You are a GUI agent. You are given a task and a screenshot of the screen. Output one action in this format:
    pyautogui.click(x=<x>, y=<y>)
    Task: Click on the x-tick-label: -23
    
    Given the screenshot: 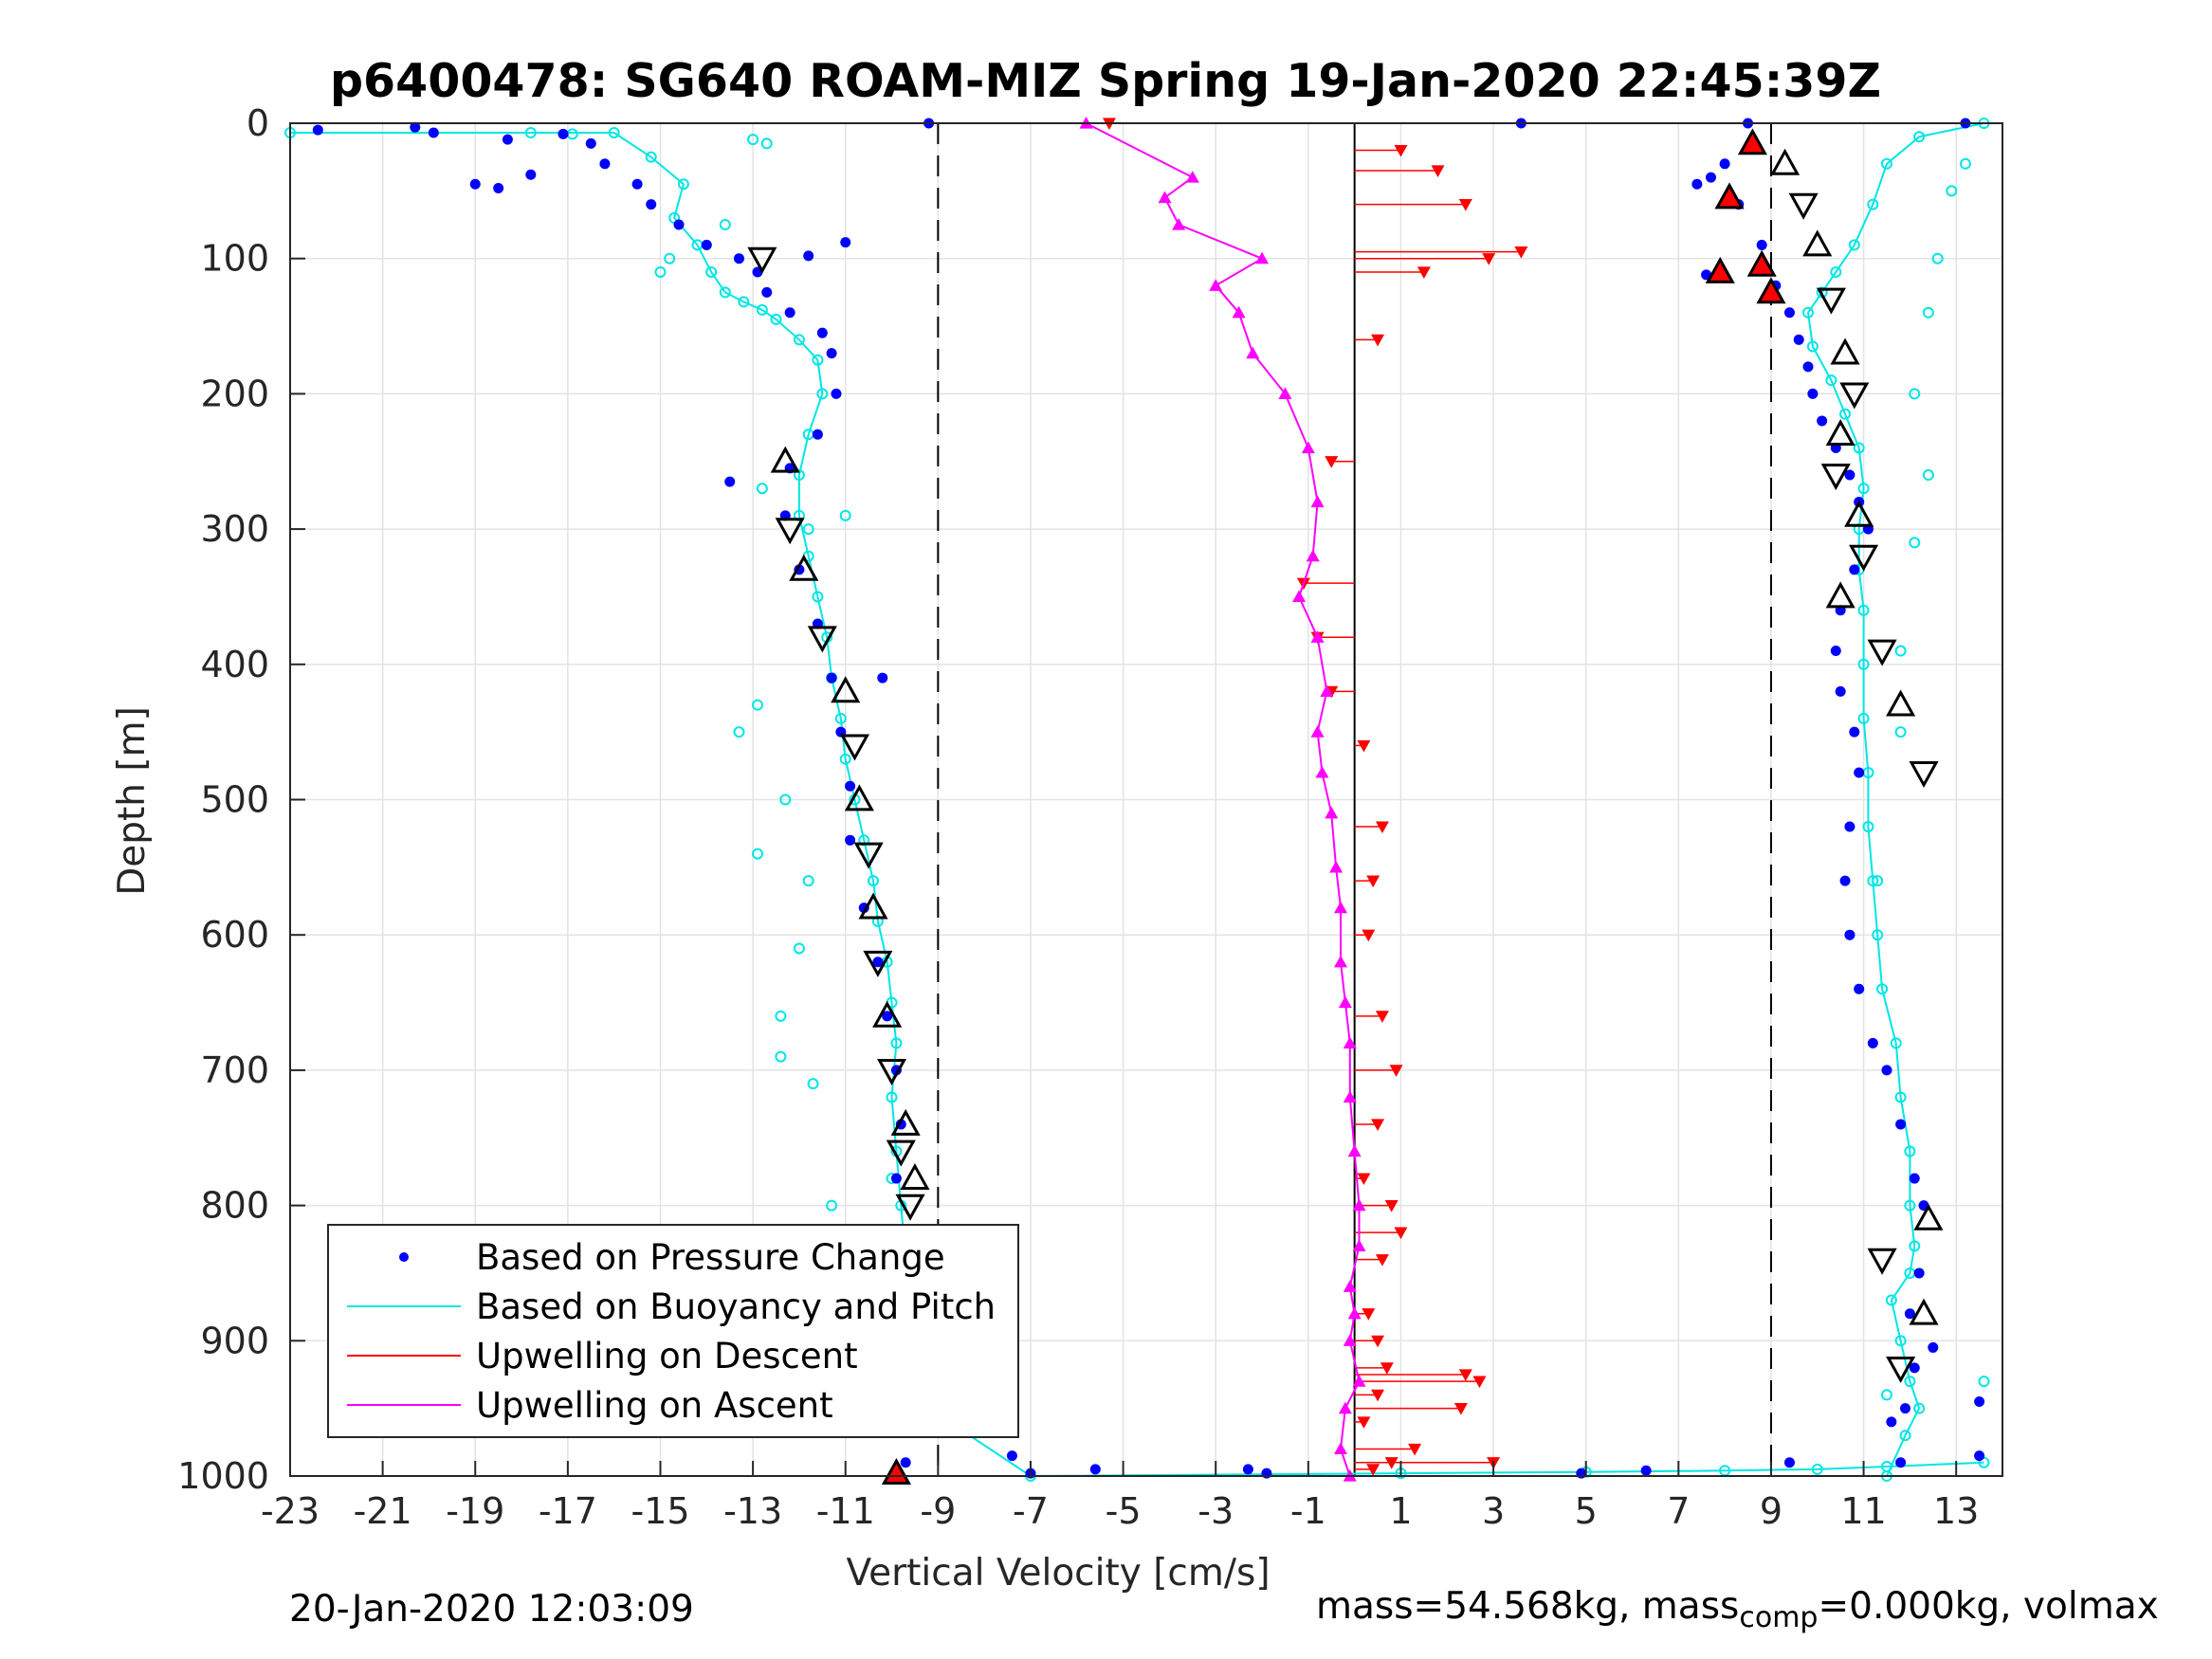 What is the action you would take?
    pyautogui.click(x=290, y=1511)
    